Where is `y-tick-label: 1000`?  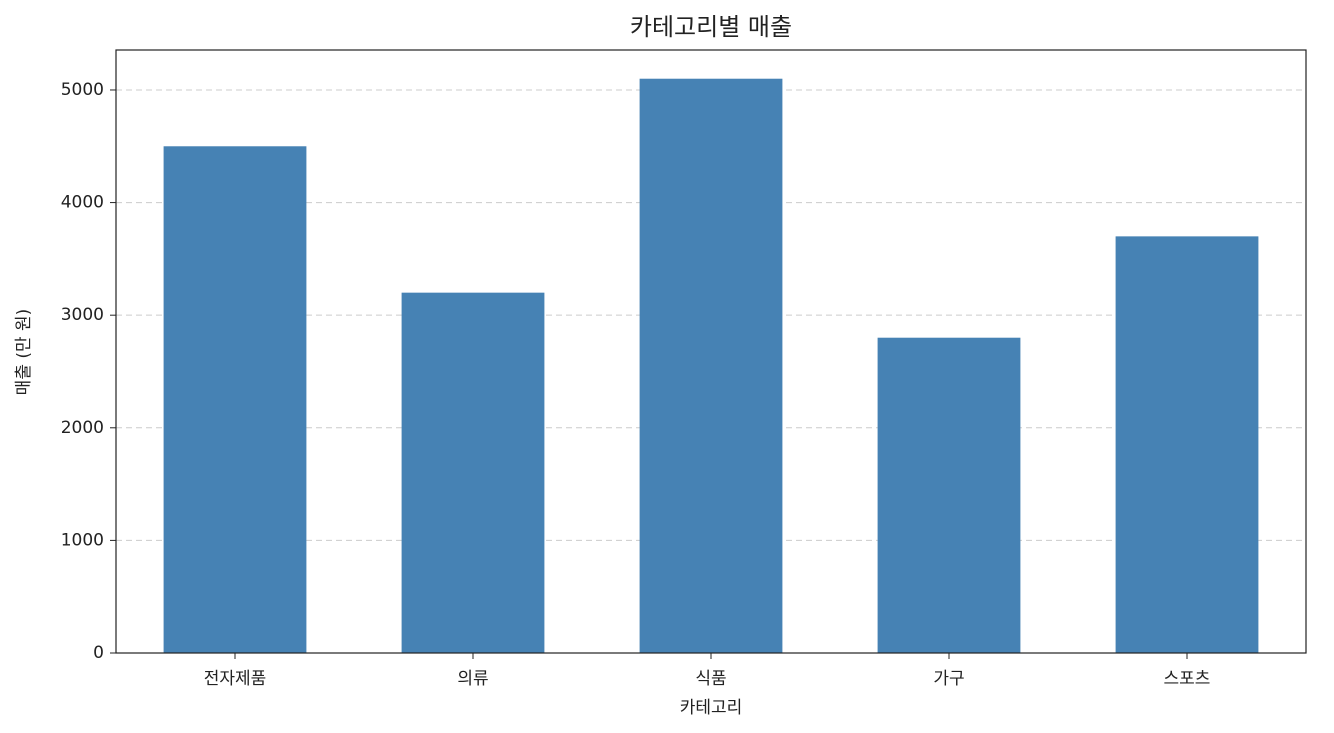
y-tick-label: 1000 is located at coordinates (82, 540).